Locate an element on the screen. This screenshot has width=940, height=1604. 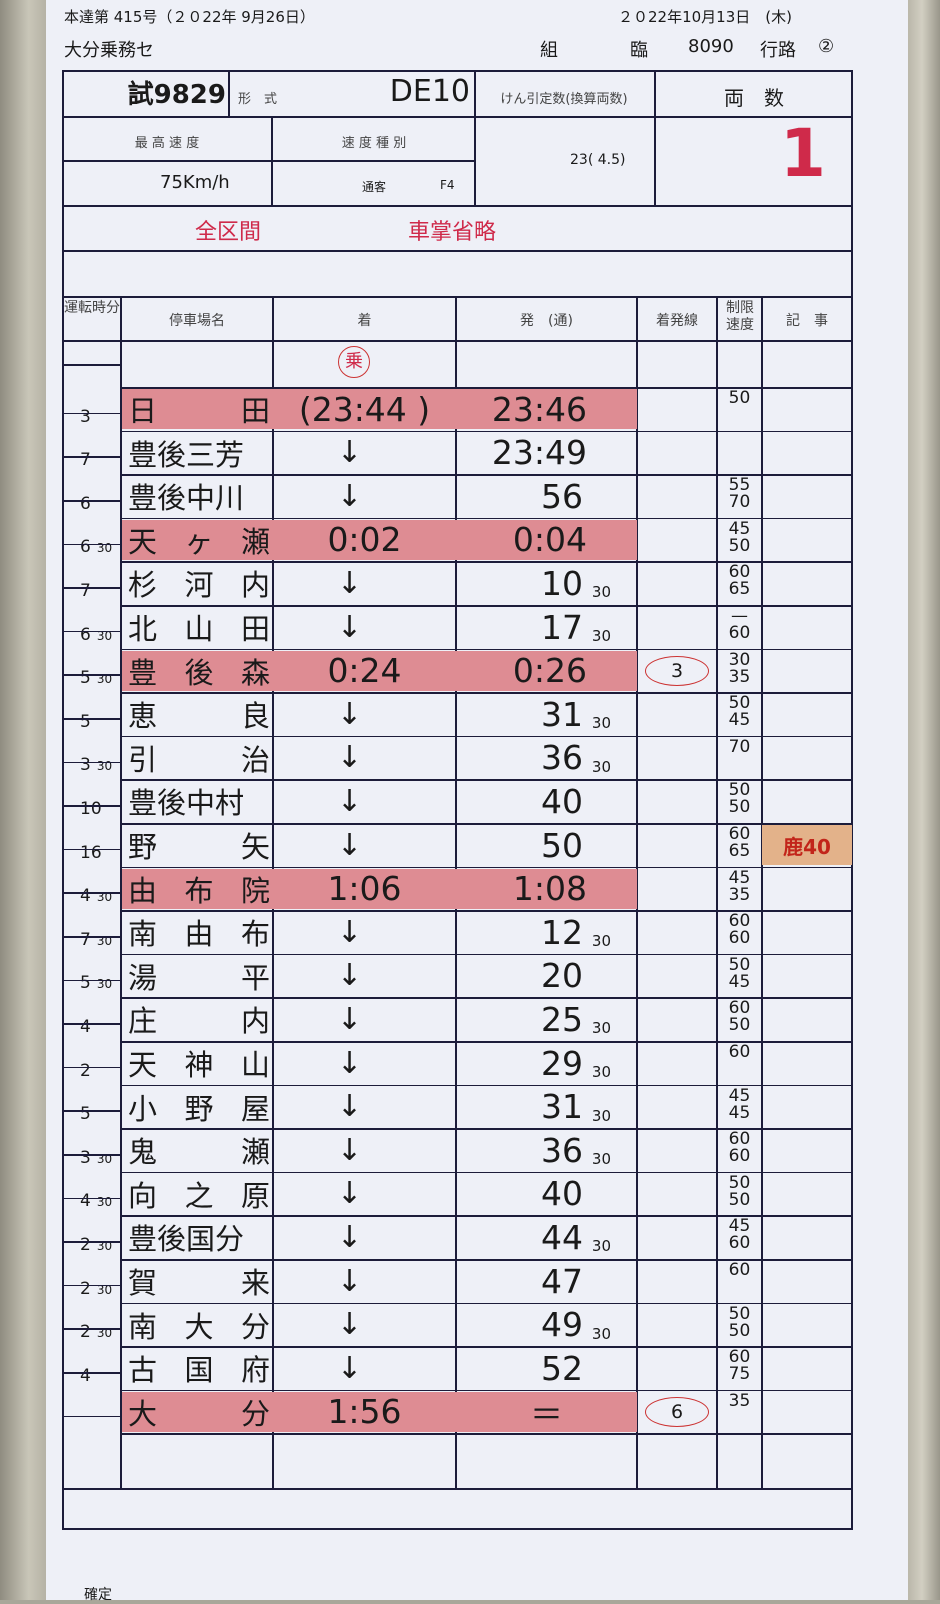
tonnage: 23( 4.5) is located at coordinates (598, 160).